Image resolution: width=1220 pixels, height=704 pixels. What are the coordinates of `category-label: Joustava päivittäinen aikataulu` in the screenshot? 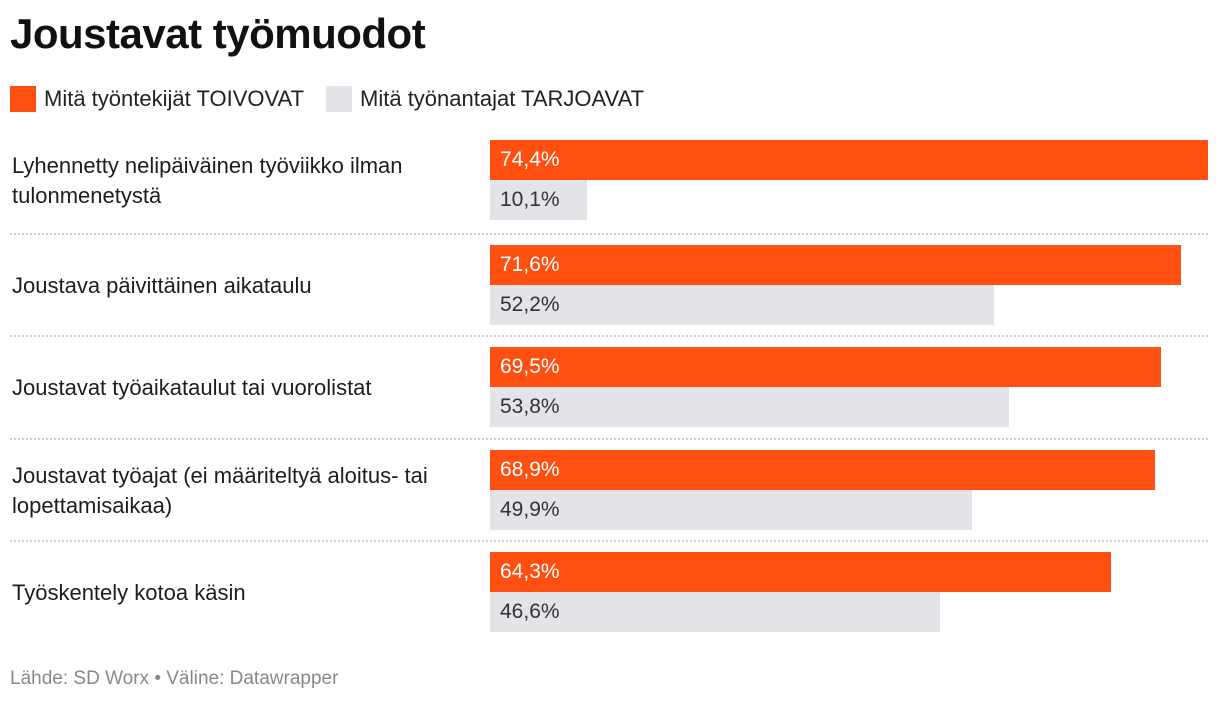 It's located at (162, 285).